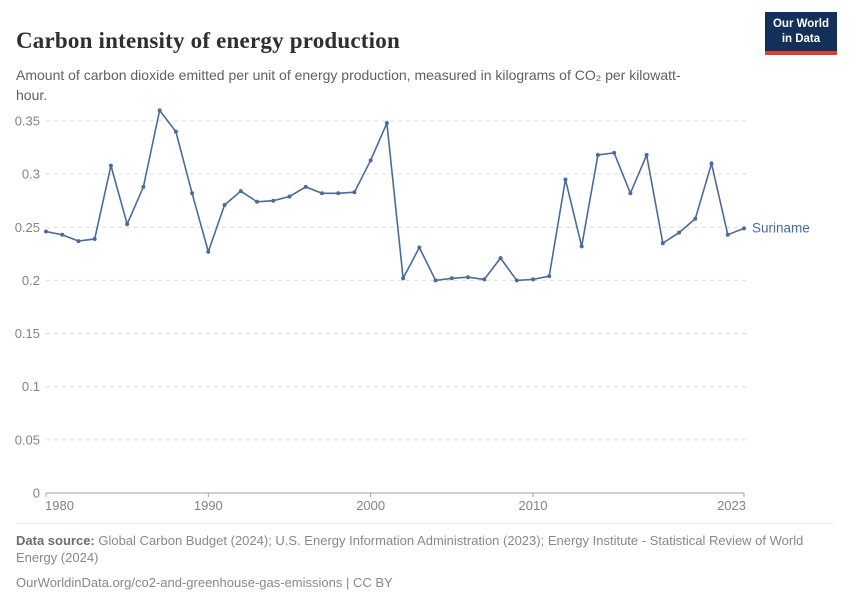  What do you see at coordinates (208, 41) in the screenshot?
I see `page-title: Carbon intensity of energy production` at bounding box center [208, 41].